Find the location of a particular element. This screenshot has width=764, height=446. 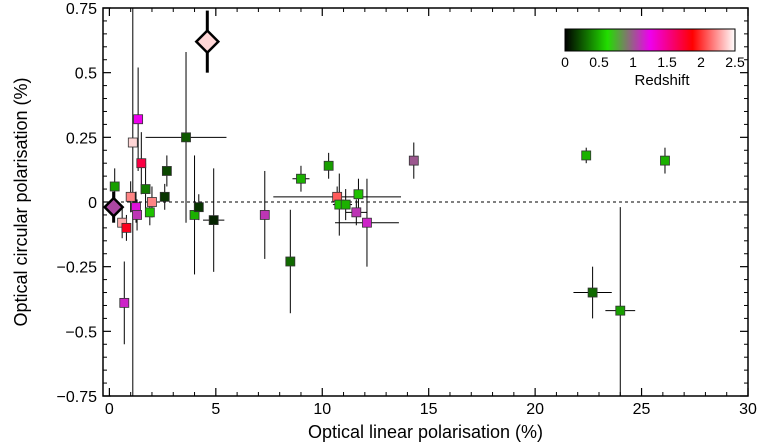

colorbar: 0 0.5 1 1.5 2 2.5 Redshift is located at coordinates (653, 58).